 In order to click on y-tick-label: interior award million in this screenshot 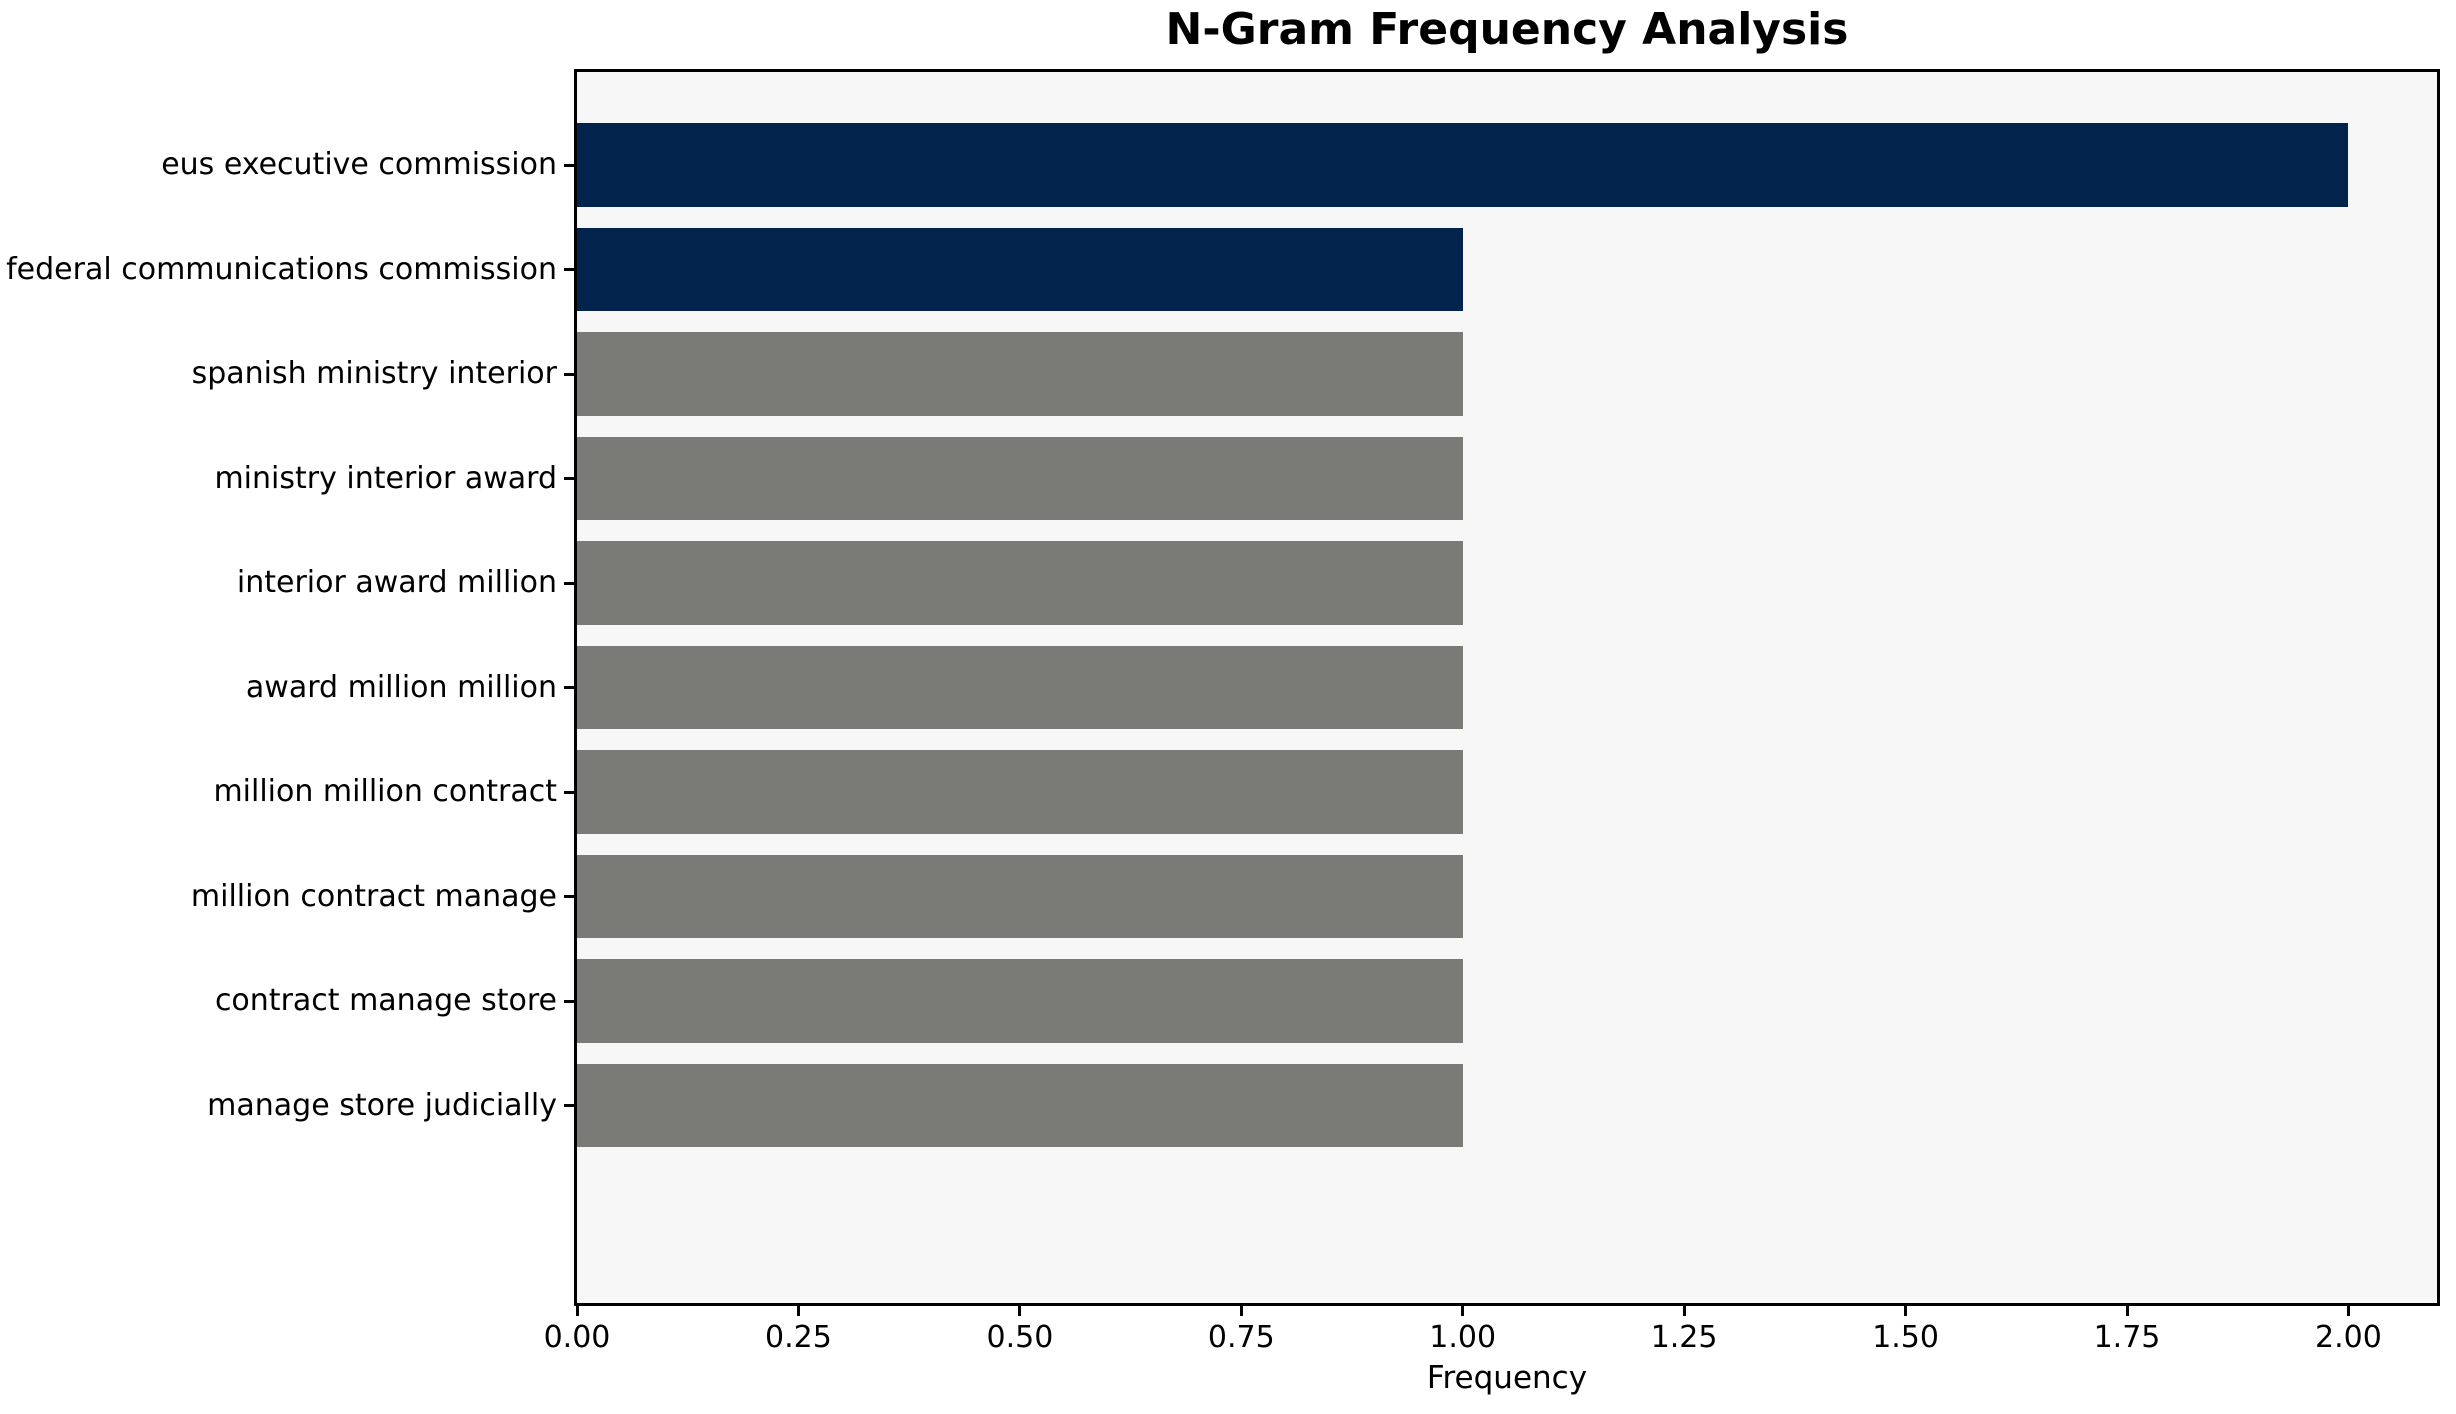, I will do `click(396, 582)`.